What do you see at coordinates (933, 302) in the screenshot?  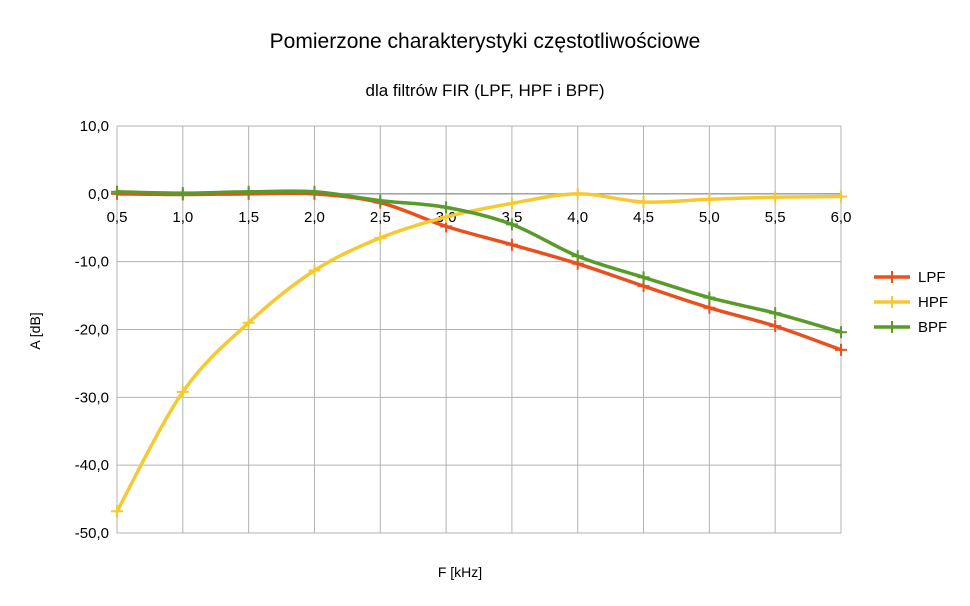 I see `legend-label: HPF` at bounding box center [933, 302].